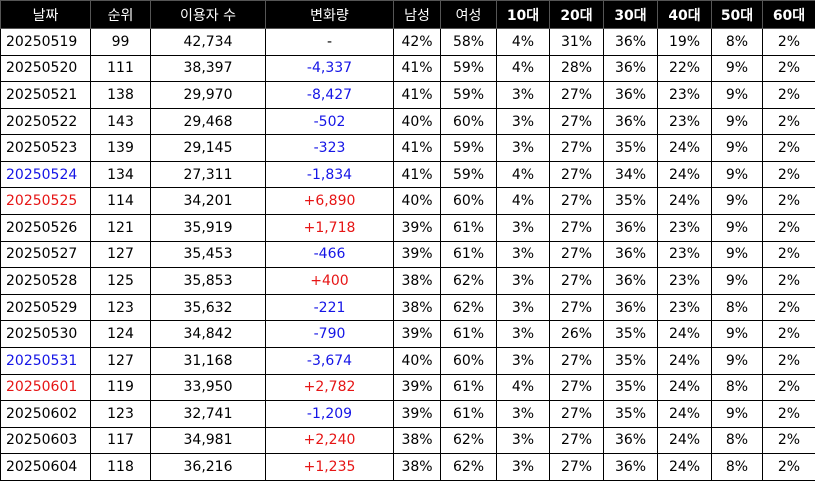  I want to click on date-cell: 20250522, so click(45, 121).